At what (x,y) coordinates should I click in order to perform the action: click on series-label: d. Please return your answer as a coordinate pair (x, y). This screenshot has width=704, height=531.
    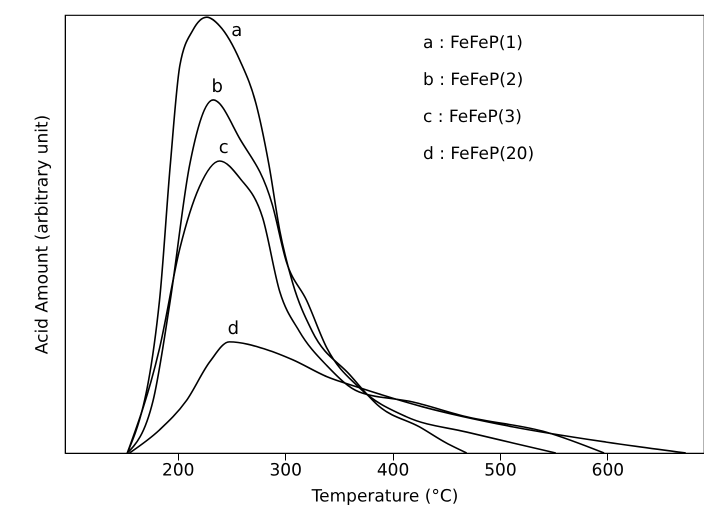
    Looking at the image, I should click on (234, 328).